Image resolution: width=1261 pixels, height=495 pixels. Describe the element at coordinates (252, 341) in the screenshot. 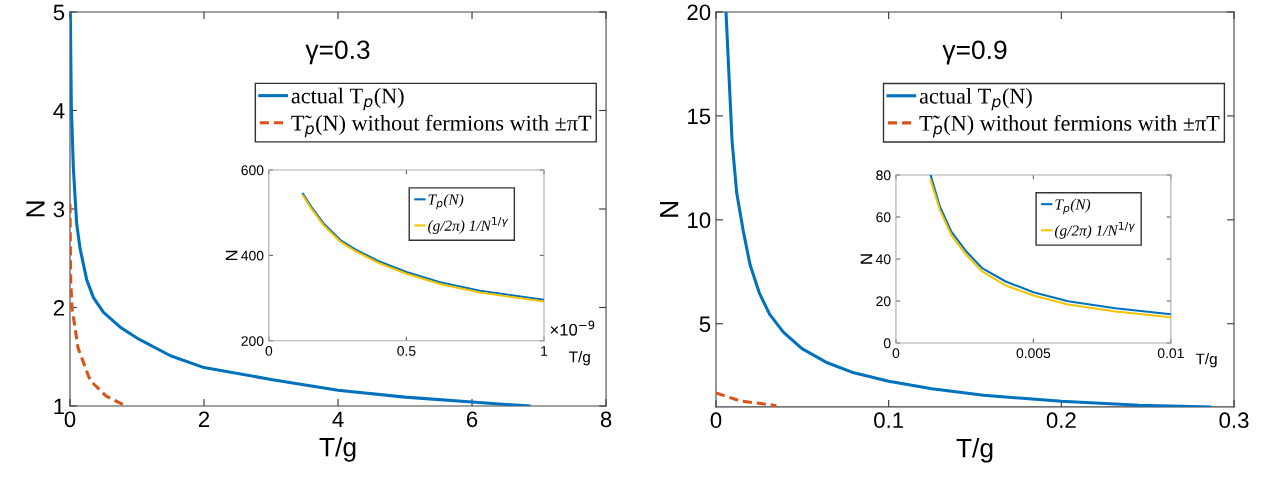

I see `y-tick-label: 200` at that location.